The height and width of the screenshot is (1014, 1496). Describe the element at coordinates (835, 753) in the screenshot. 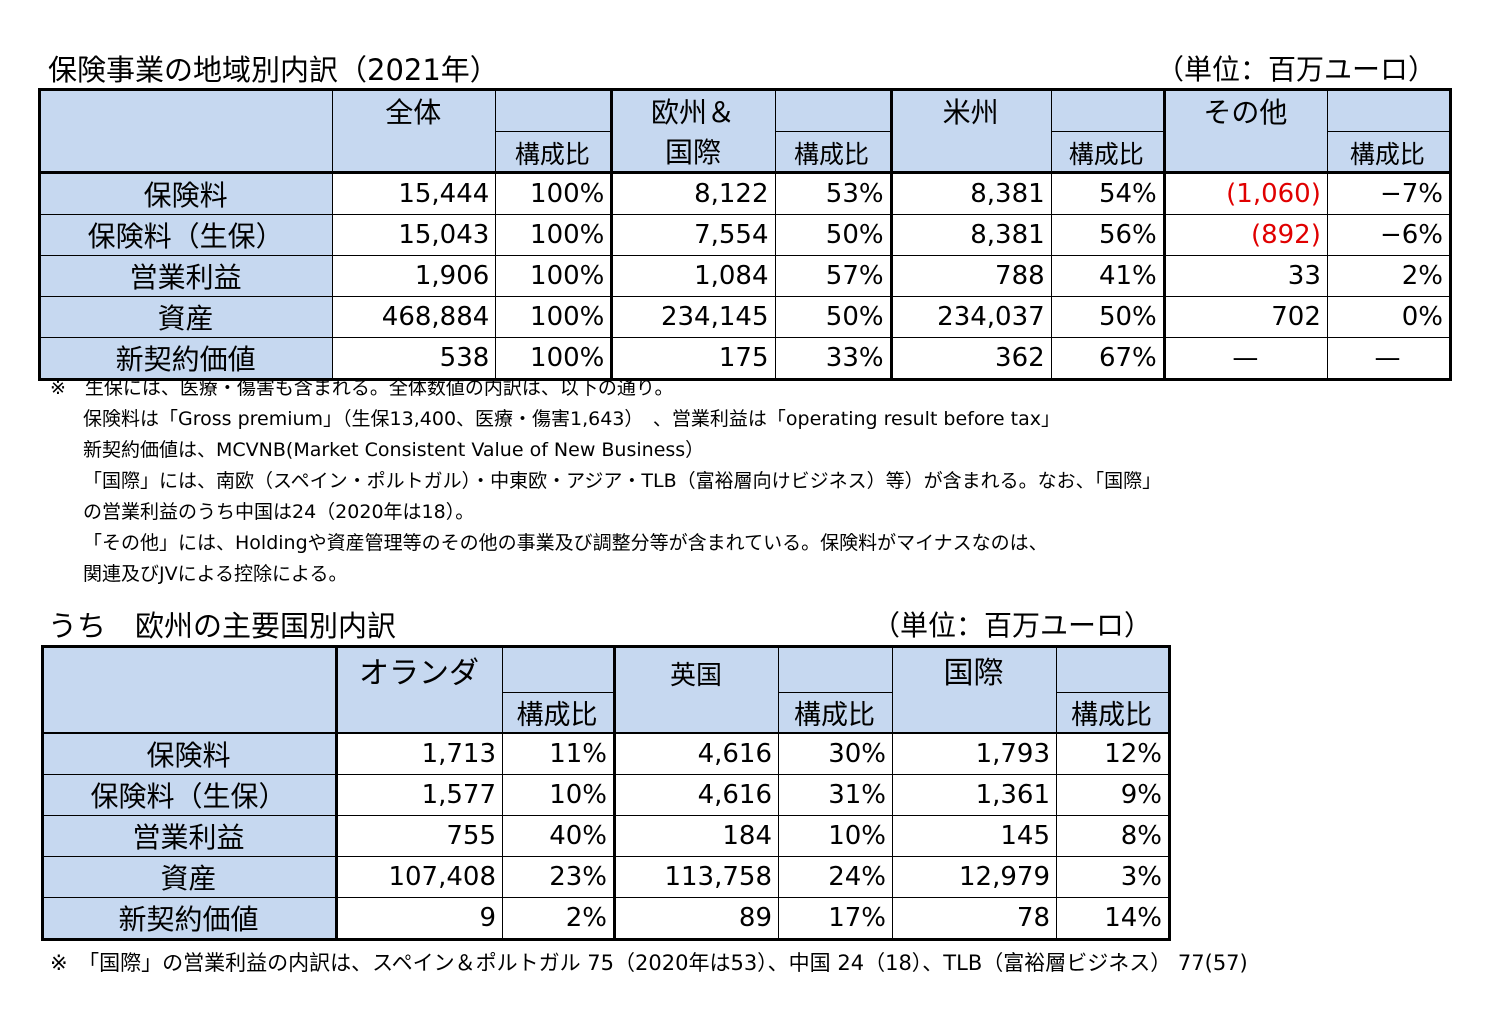

I see `ratio-cell: 30%` at that location.